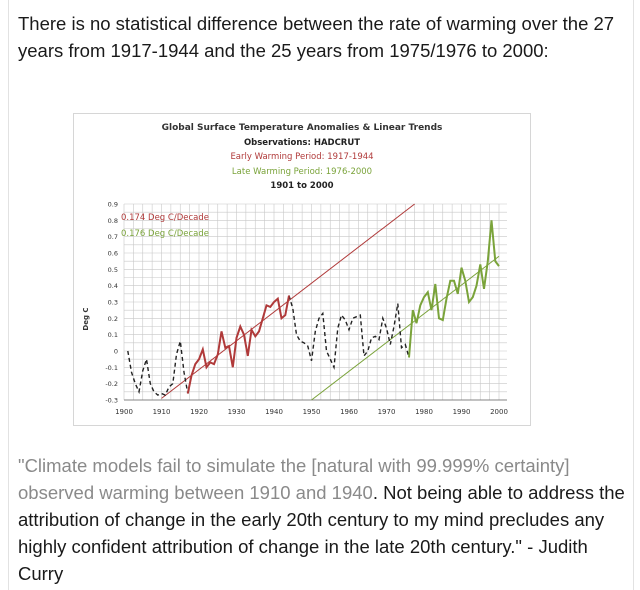 The width and height of the screenshot is (640, 590). I want to click on chart-subtitle-3: Late Warming Period: 1976-2000, so click(302, 172).